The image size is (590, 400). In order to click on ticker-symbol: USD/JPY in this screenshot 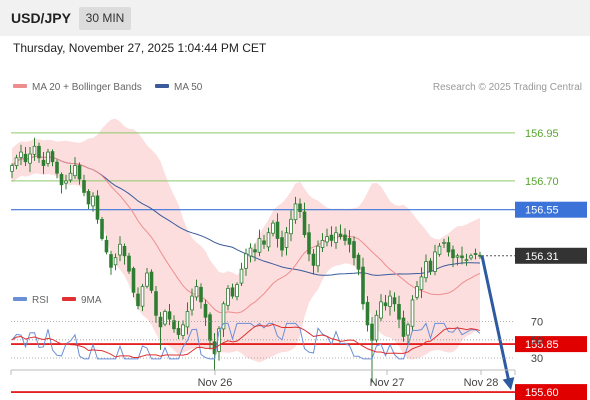, I will do `click(41, 18)`.